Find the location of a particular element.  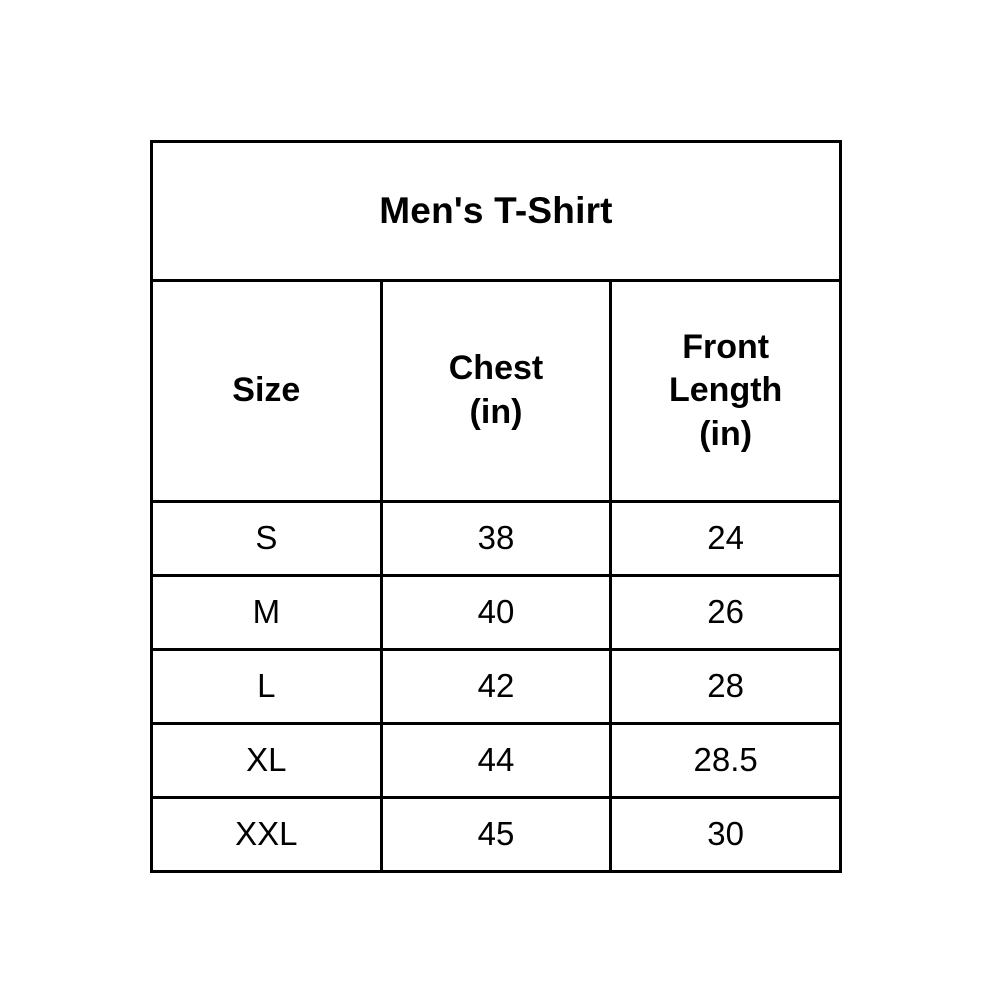

table-row: XL 44 28.5 is located at coordinates (496, 760).